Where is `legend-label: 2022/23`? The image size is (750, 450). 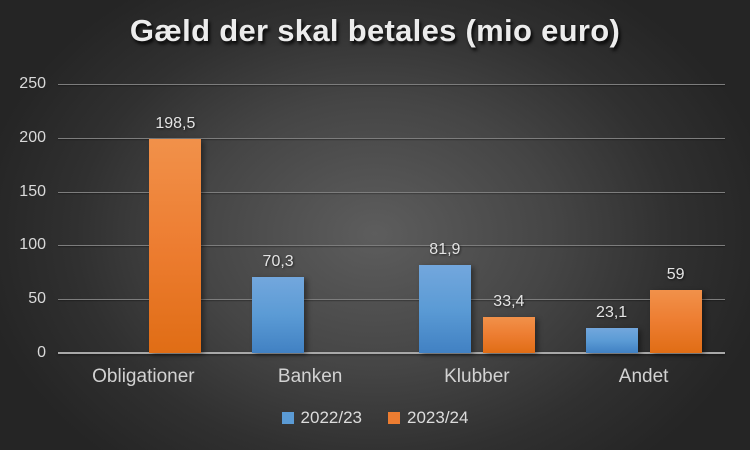 legend-label: 2022/23 is located at coordinates (331, 417).